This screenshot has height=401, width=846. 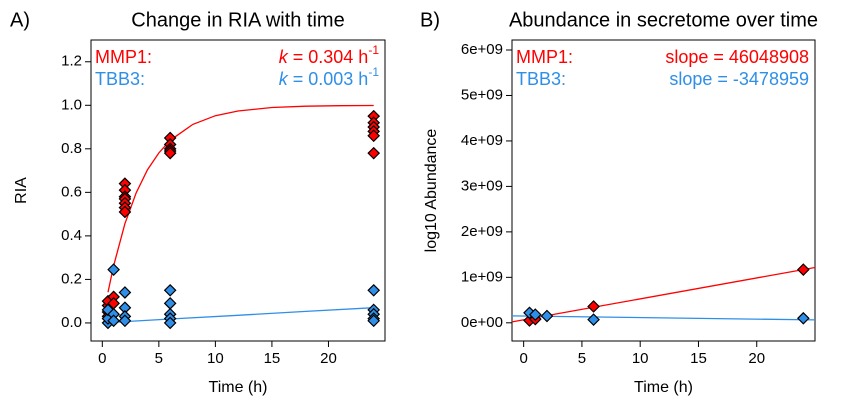 What do you see at coordinates (431, 191) in the screenshot?
I see `y-axis-label: log10 Abundance` at bounding box center [431, 191].